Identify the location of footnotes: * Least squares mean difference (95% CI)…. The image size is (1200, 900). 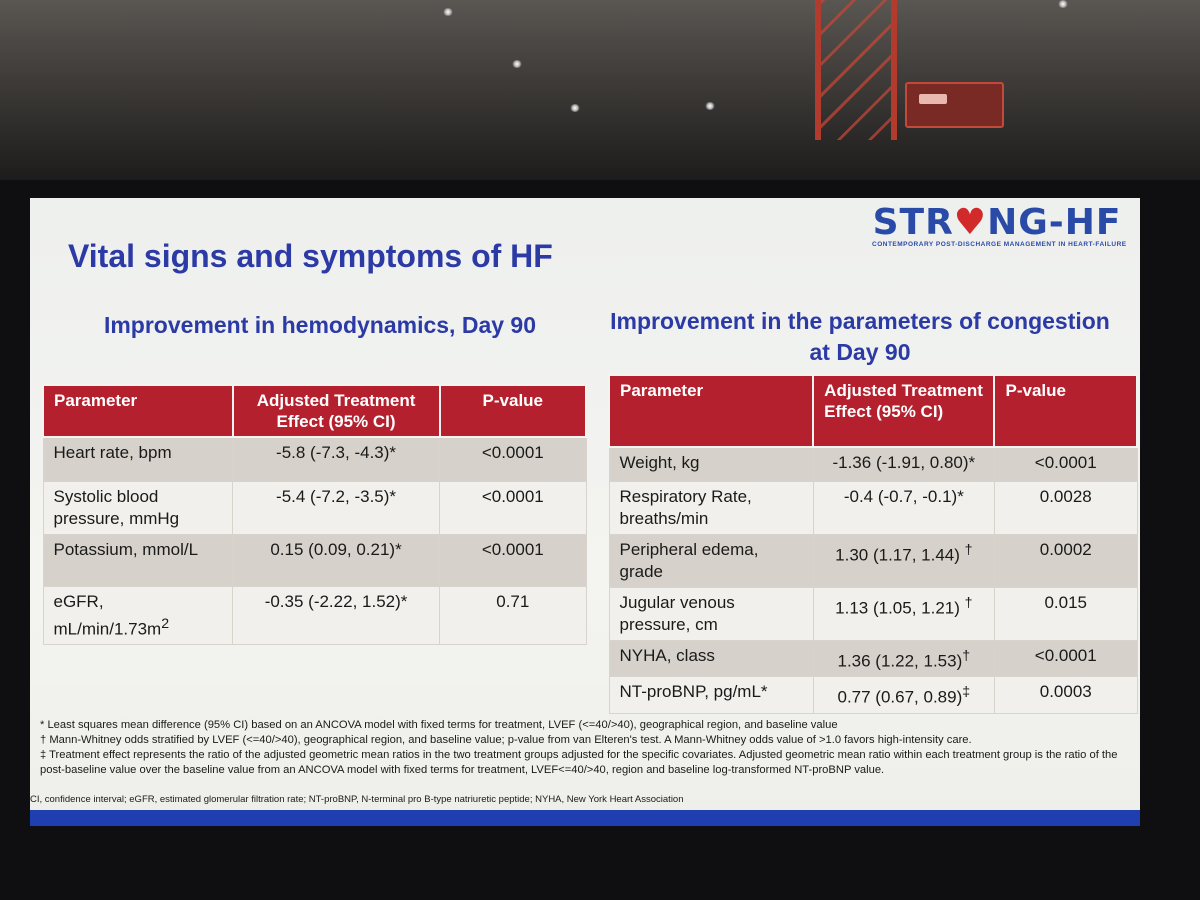
(587, 748).